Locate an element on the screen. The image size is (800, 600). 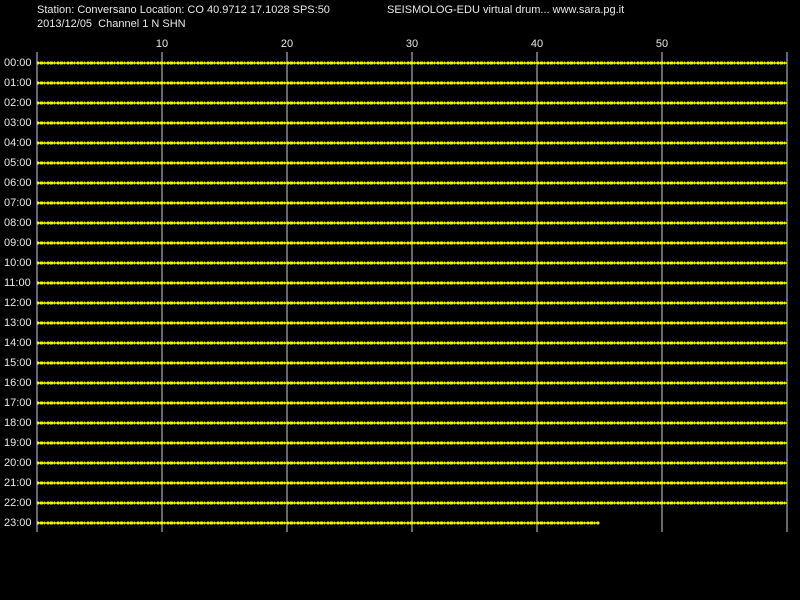
x-tick-label: 30 is located at coordinates (412, 44).